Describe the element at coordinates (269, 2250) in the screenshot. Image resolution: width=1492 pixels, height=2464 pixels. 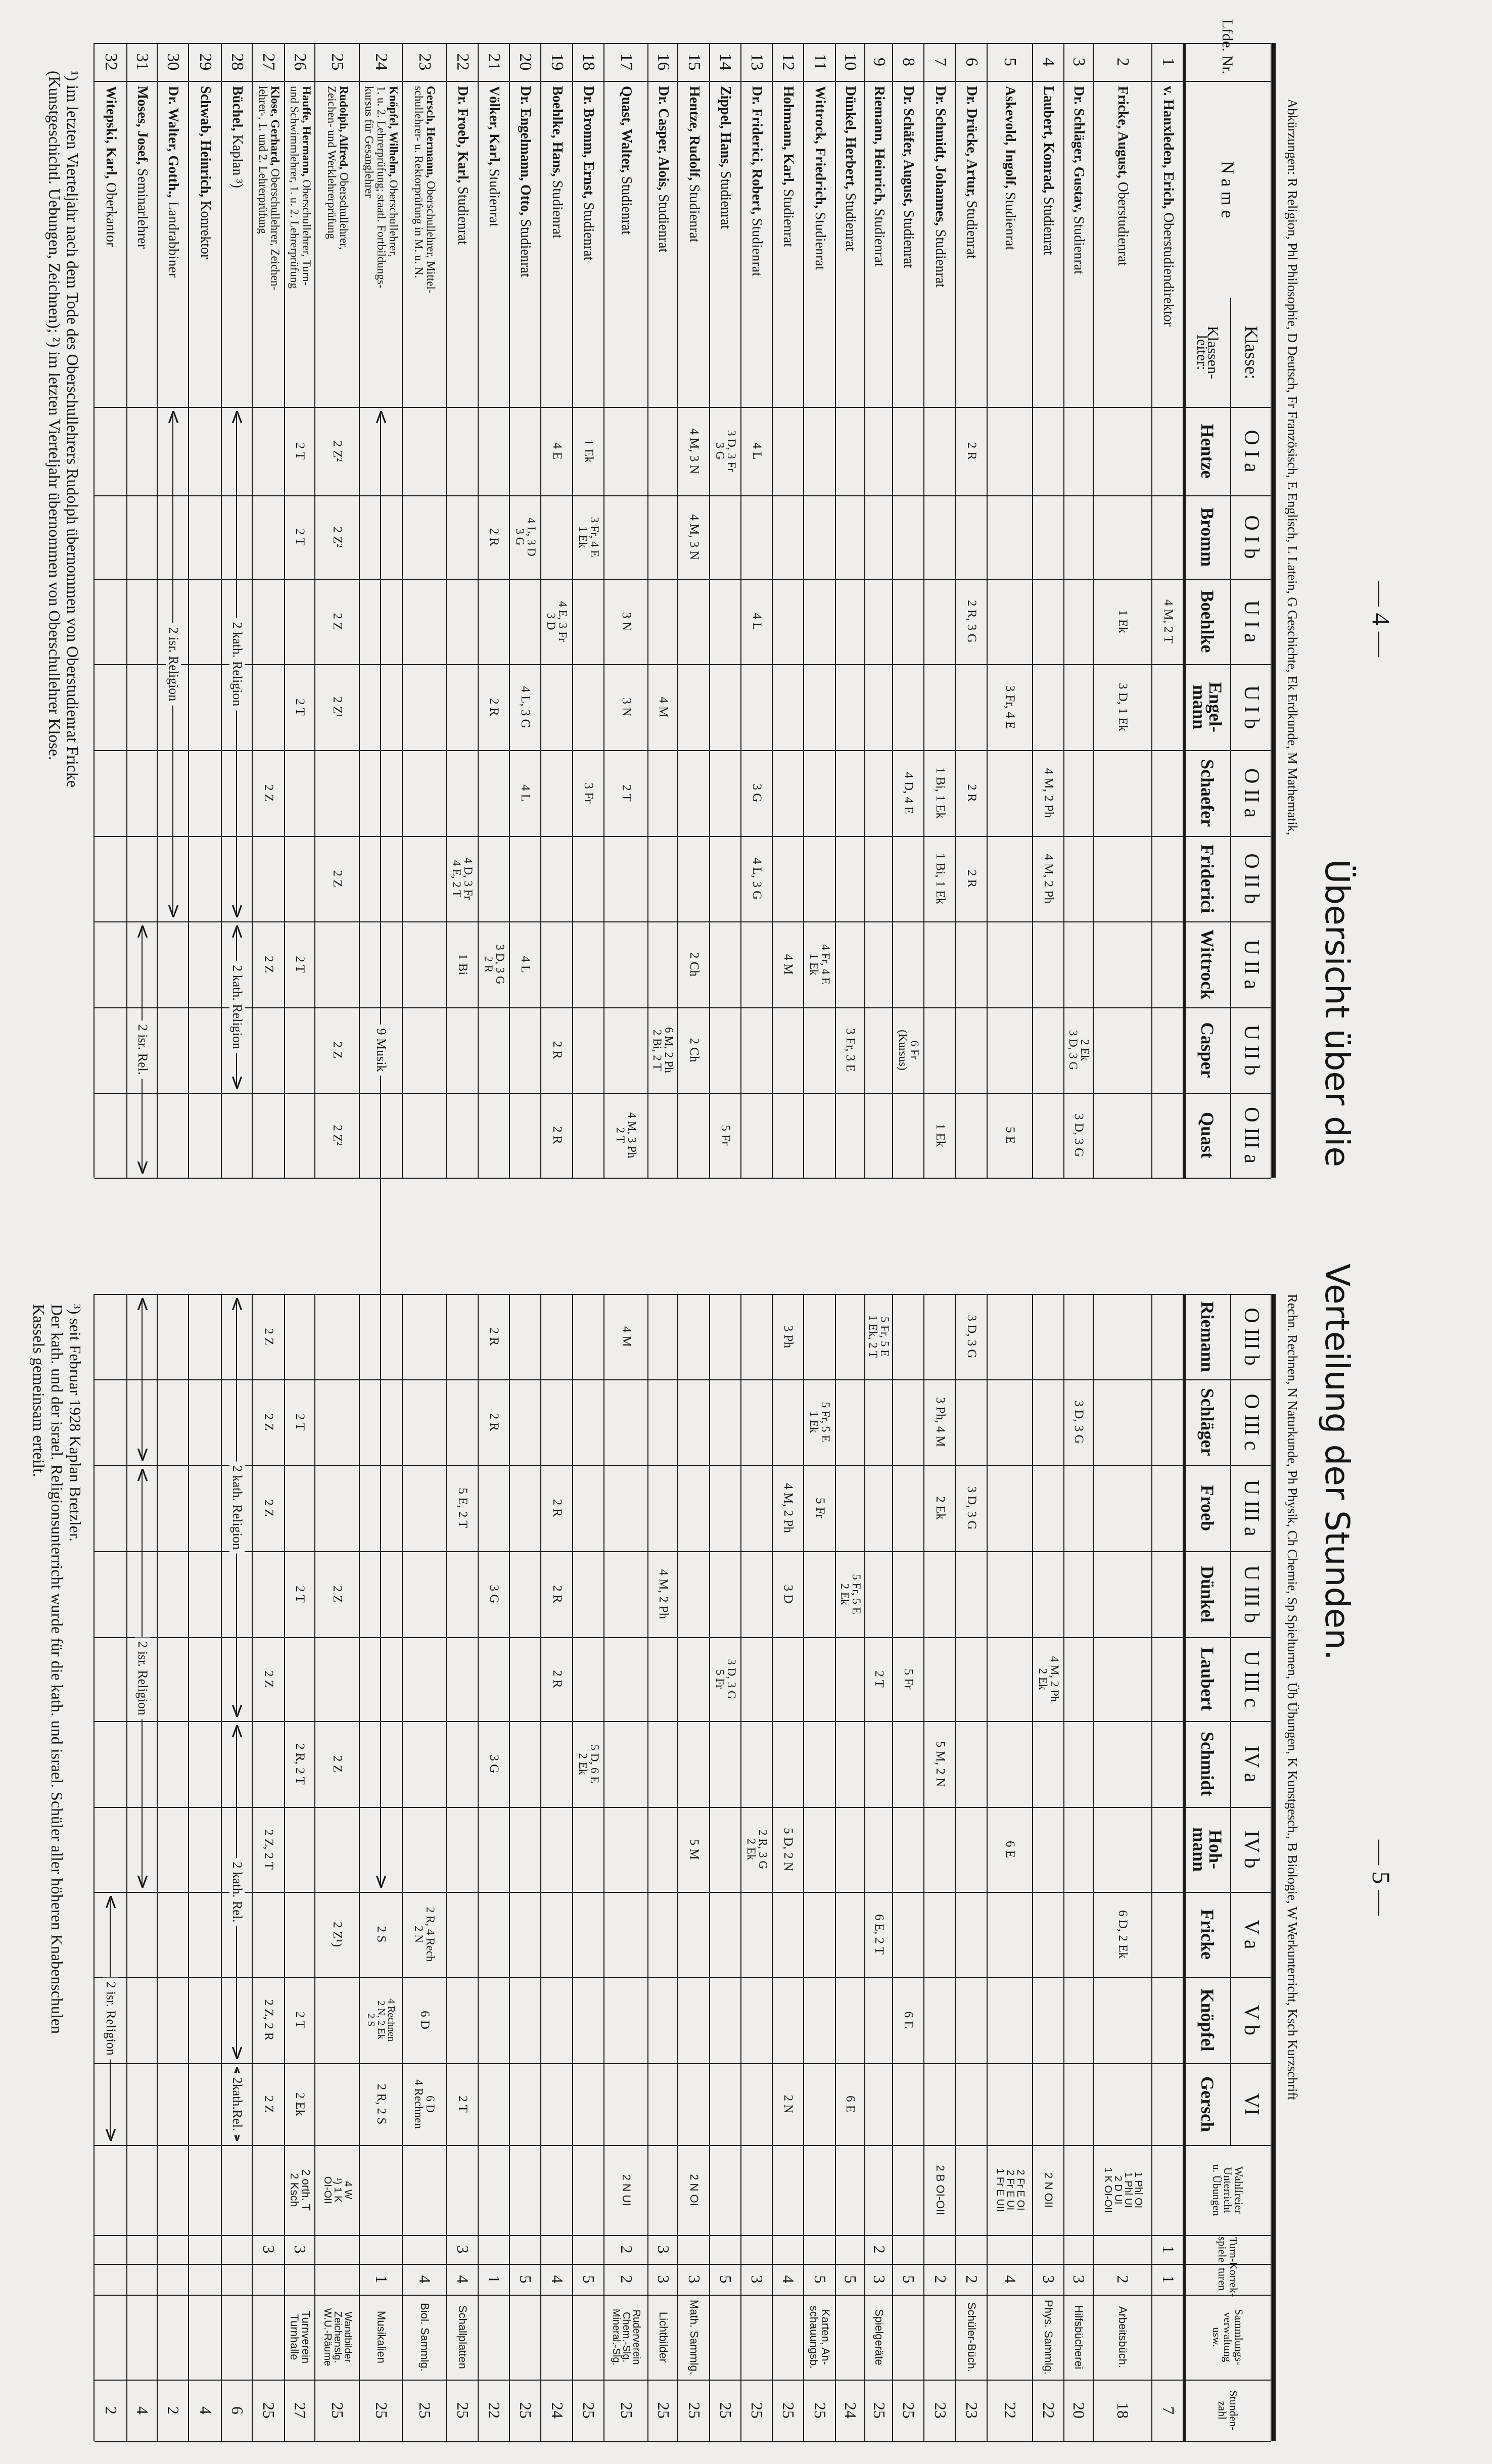
I see `cell-turn: 3` at that location.